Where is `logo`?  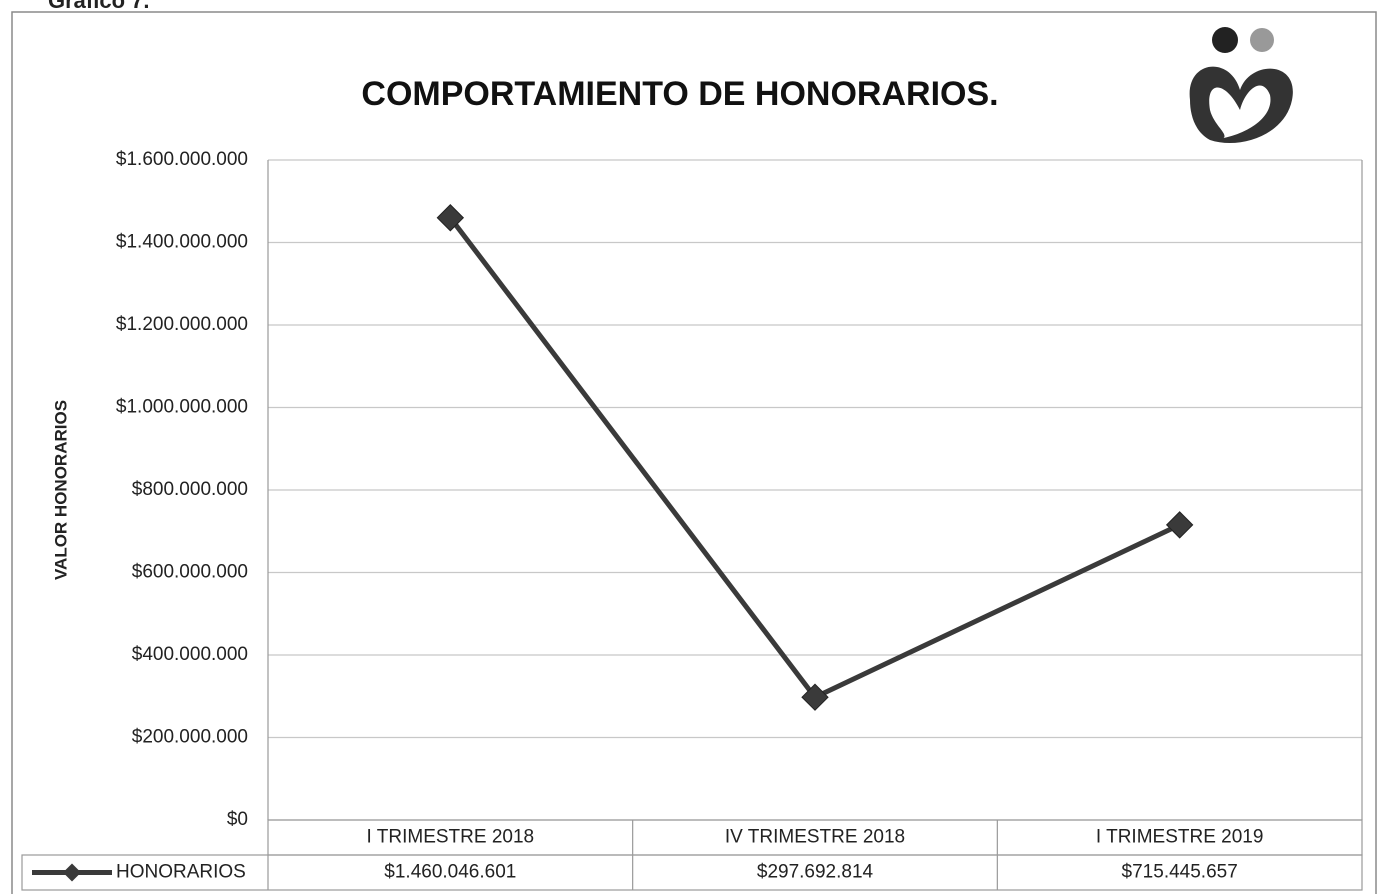 logo is located at coordinates (1241, 85).